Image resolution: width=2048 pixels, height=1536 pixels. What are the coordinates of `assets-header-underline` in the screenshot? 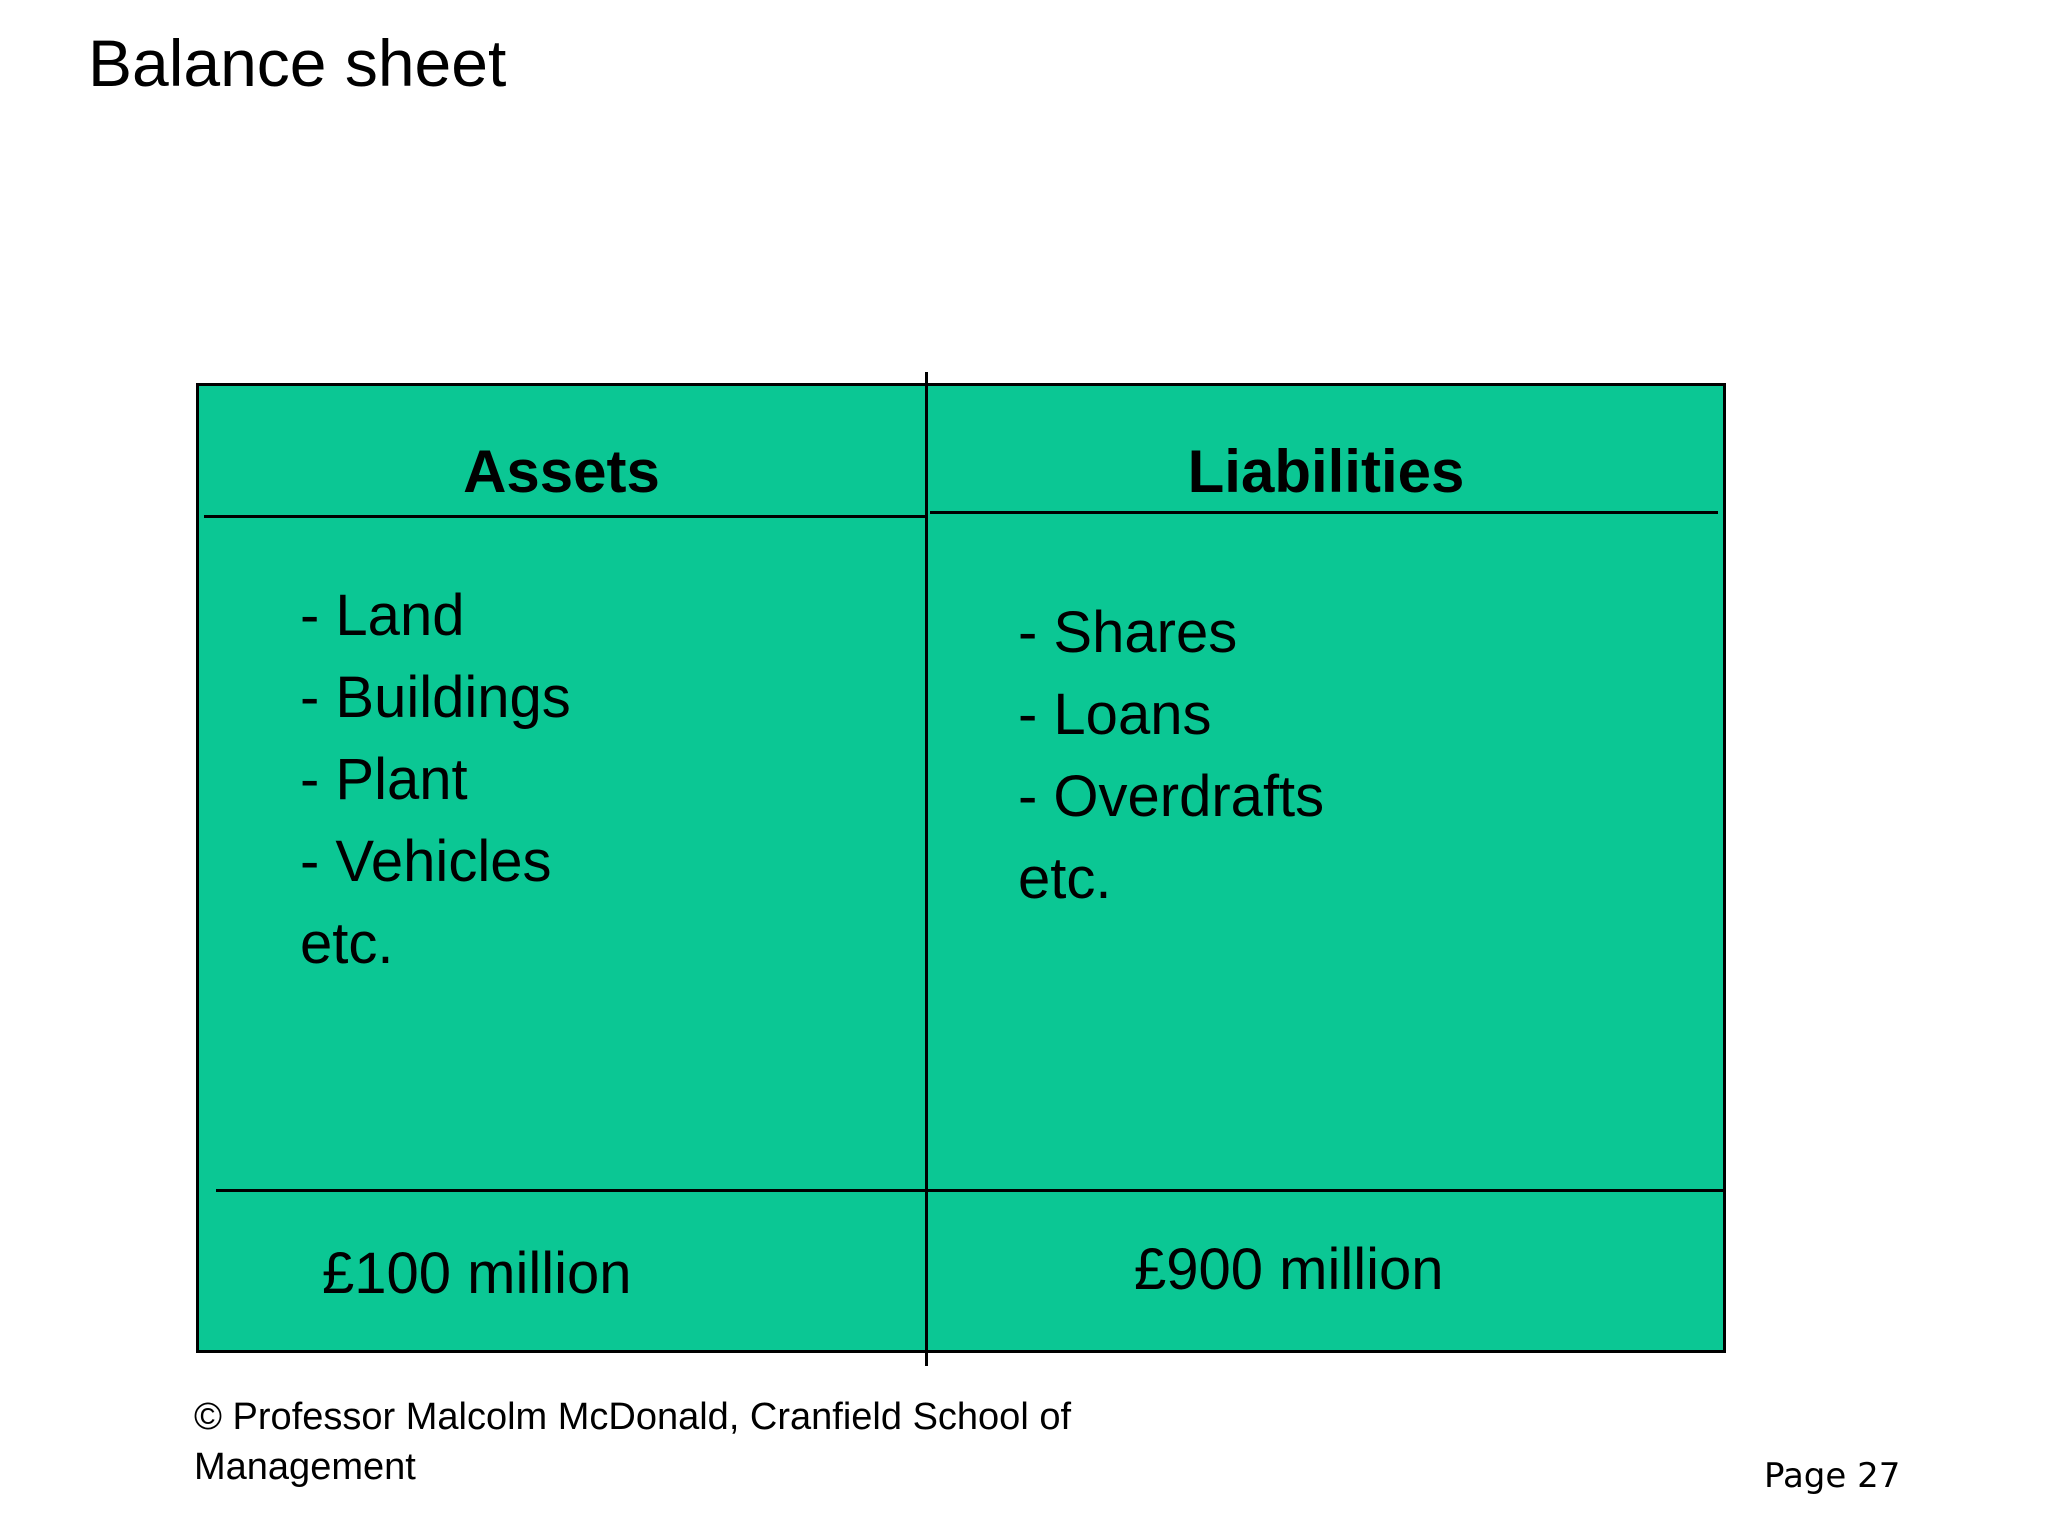 It's located at (565, 516).